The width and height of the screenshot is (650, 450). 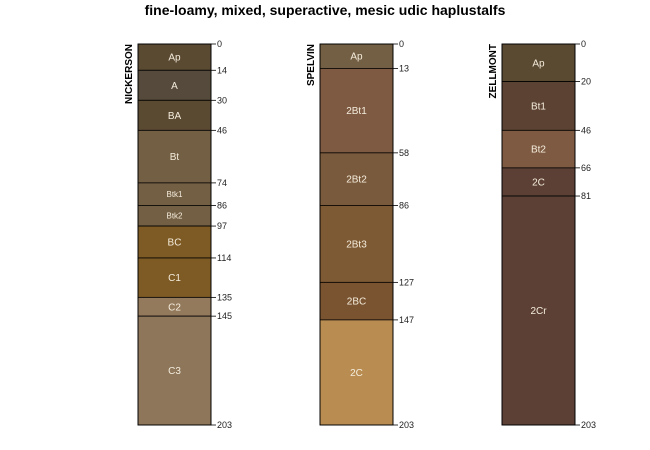 I want to click on horizon-label: Bt2, so click(x=538, y=150).